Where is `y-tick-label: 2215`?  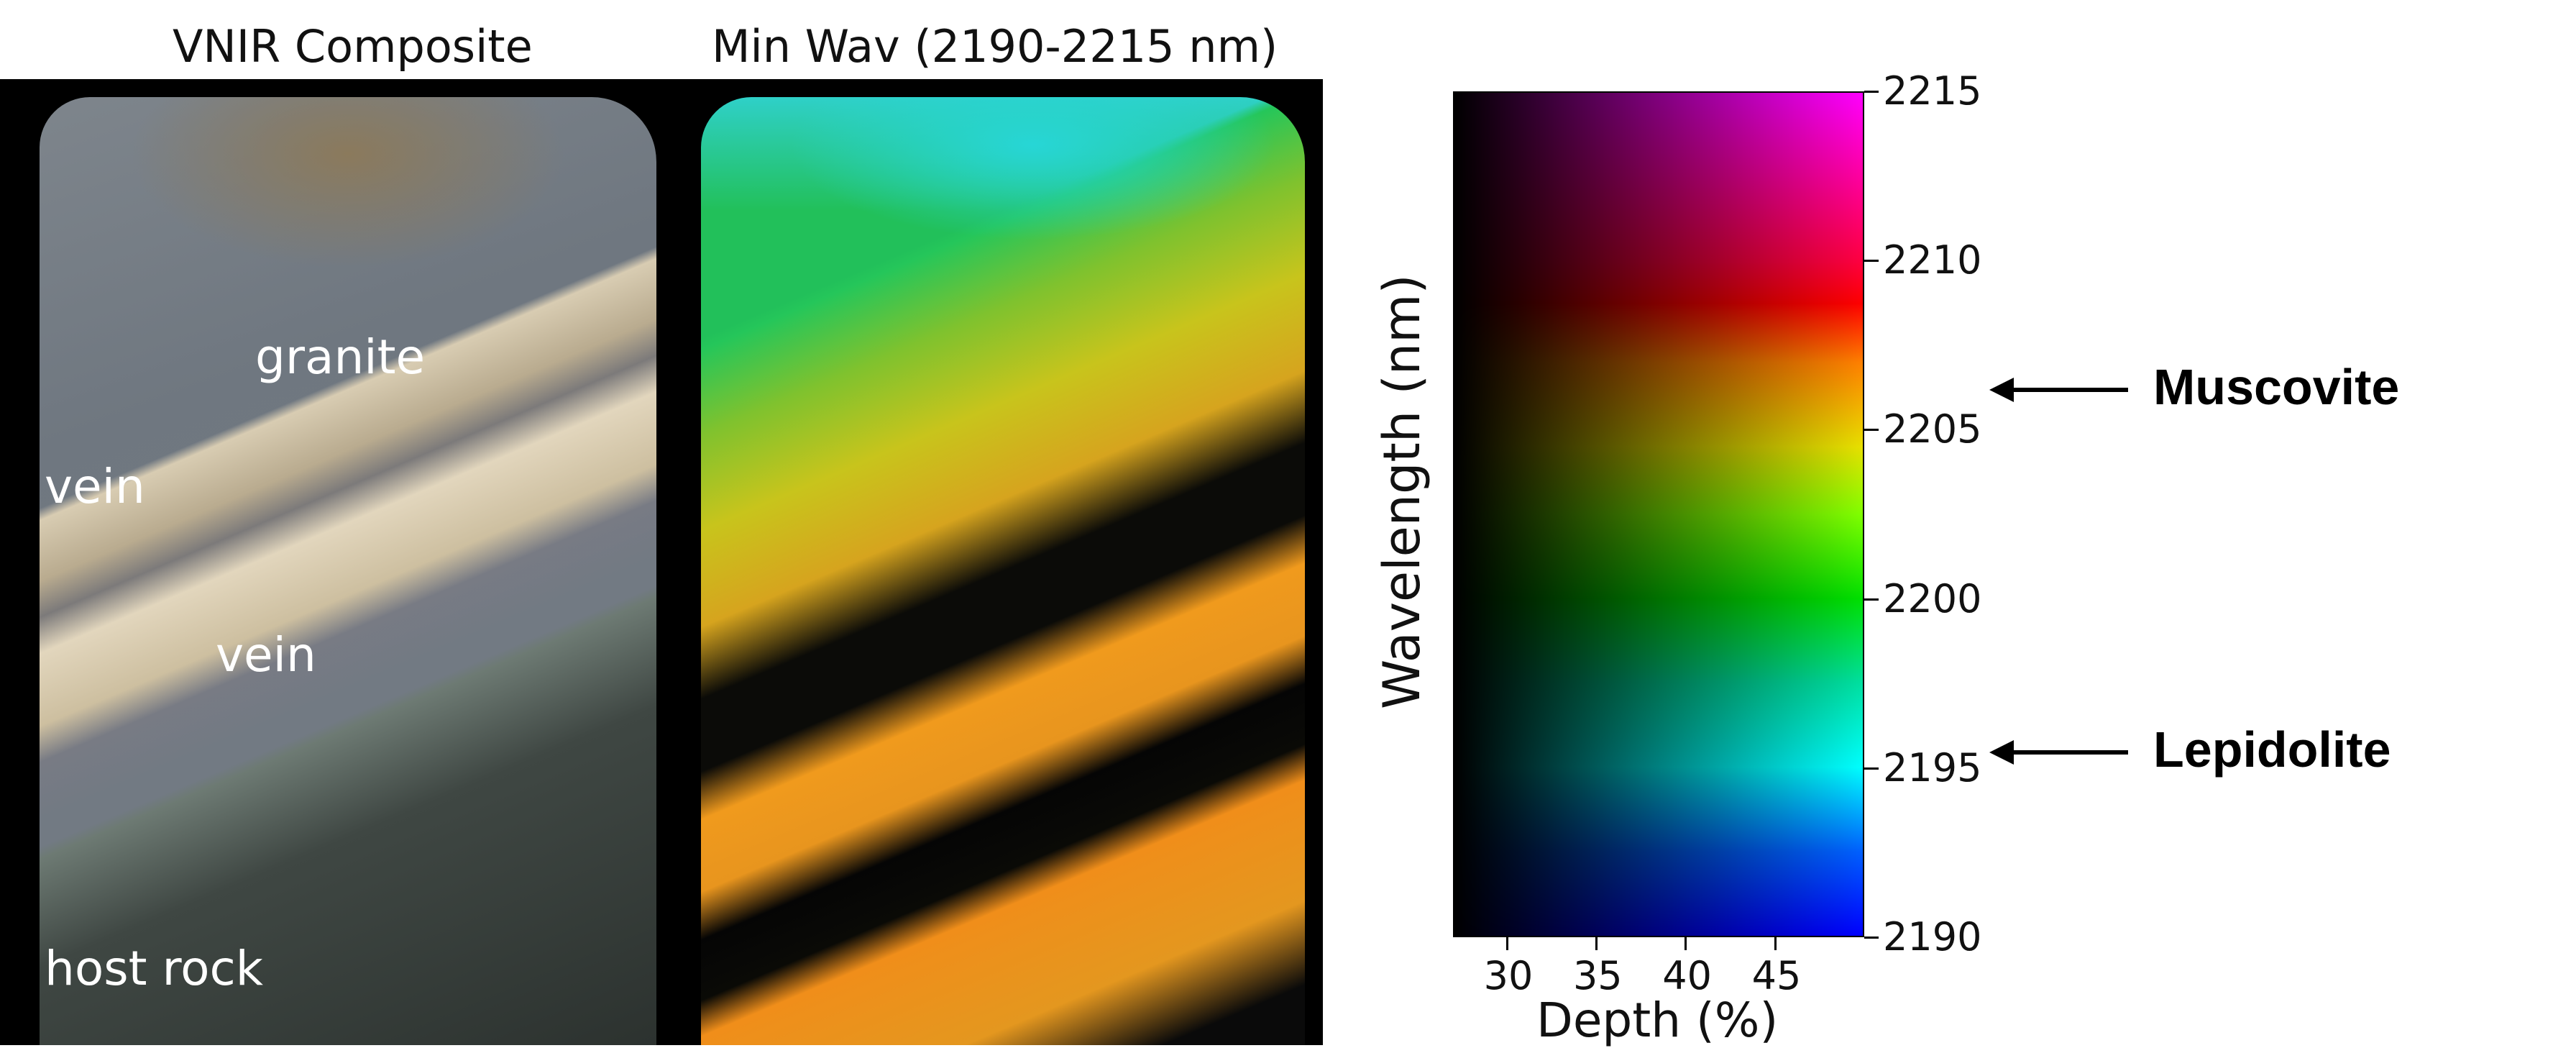
y-tick-label: 2215 is located at coordinates (1932, 91).